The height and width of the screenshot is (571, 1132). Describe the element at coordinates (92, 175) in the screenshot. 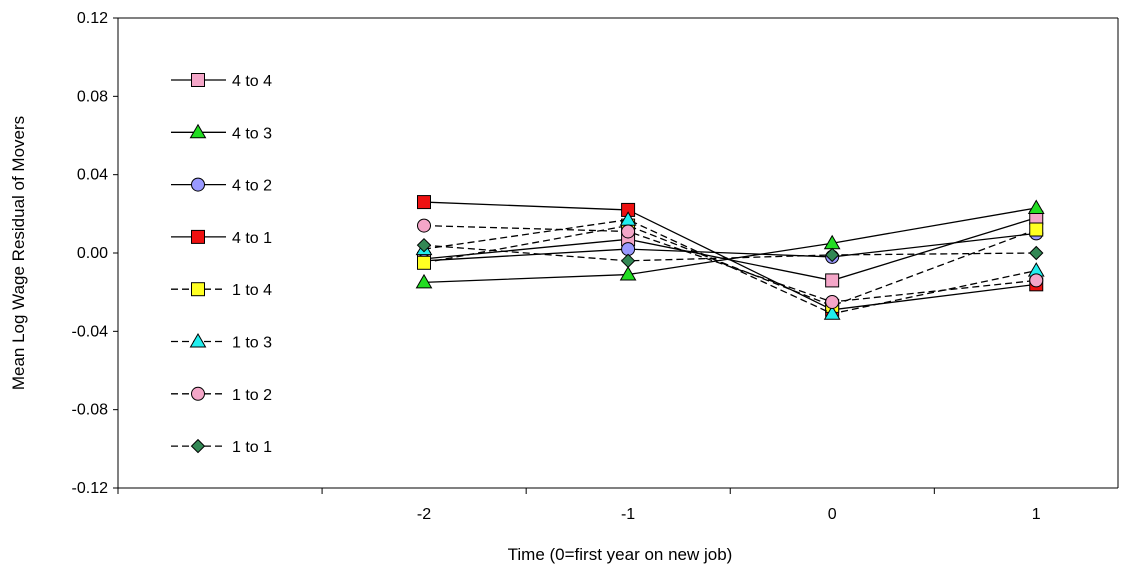

I see `y-tick-label: 0.04` at that location.